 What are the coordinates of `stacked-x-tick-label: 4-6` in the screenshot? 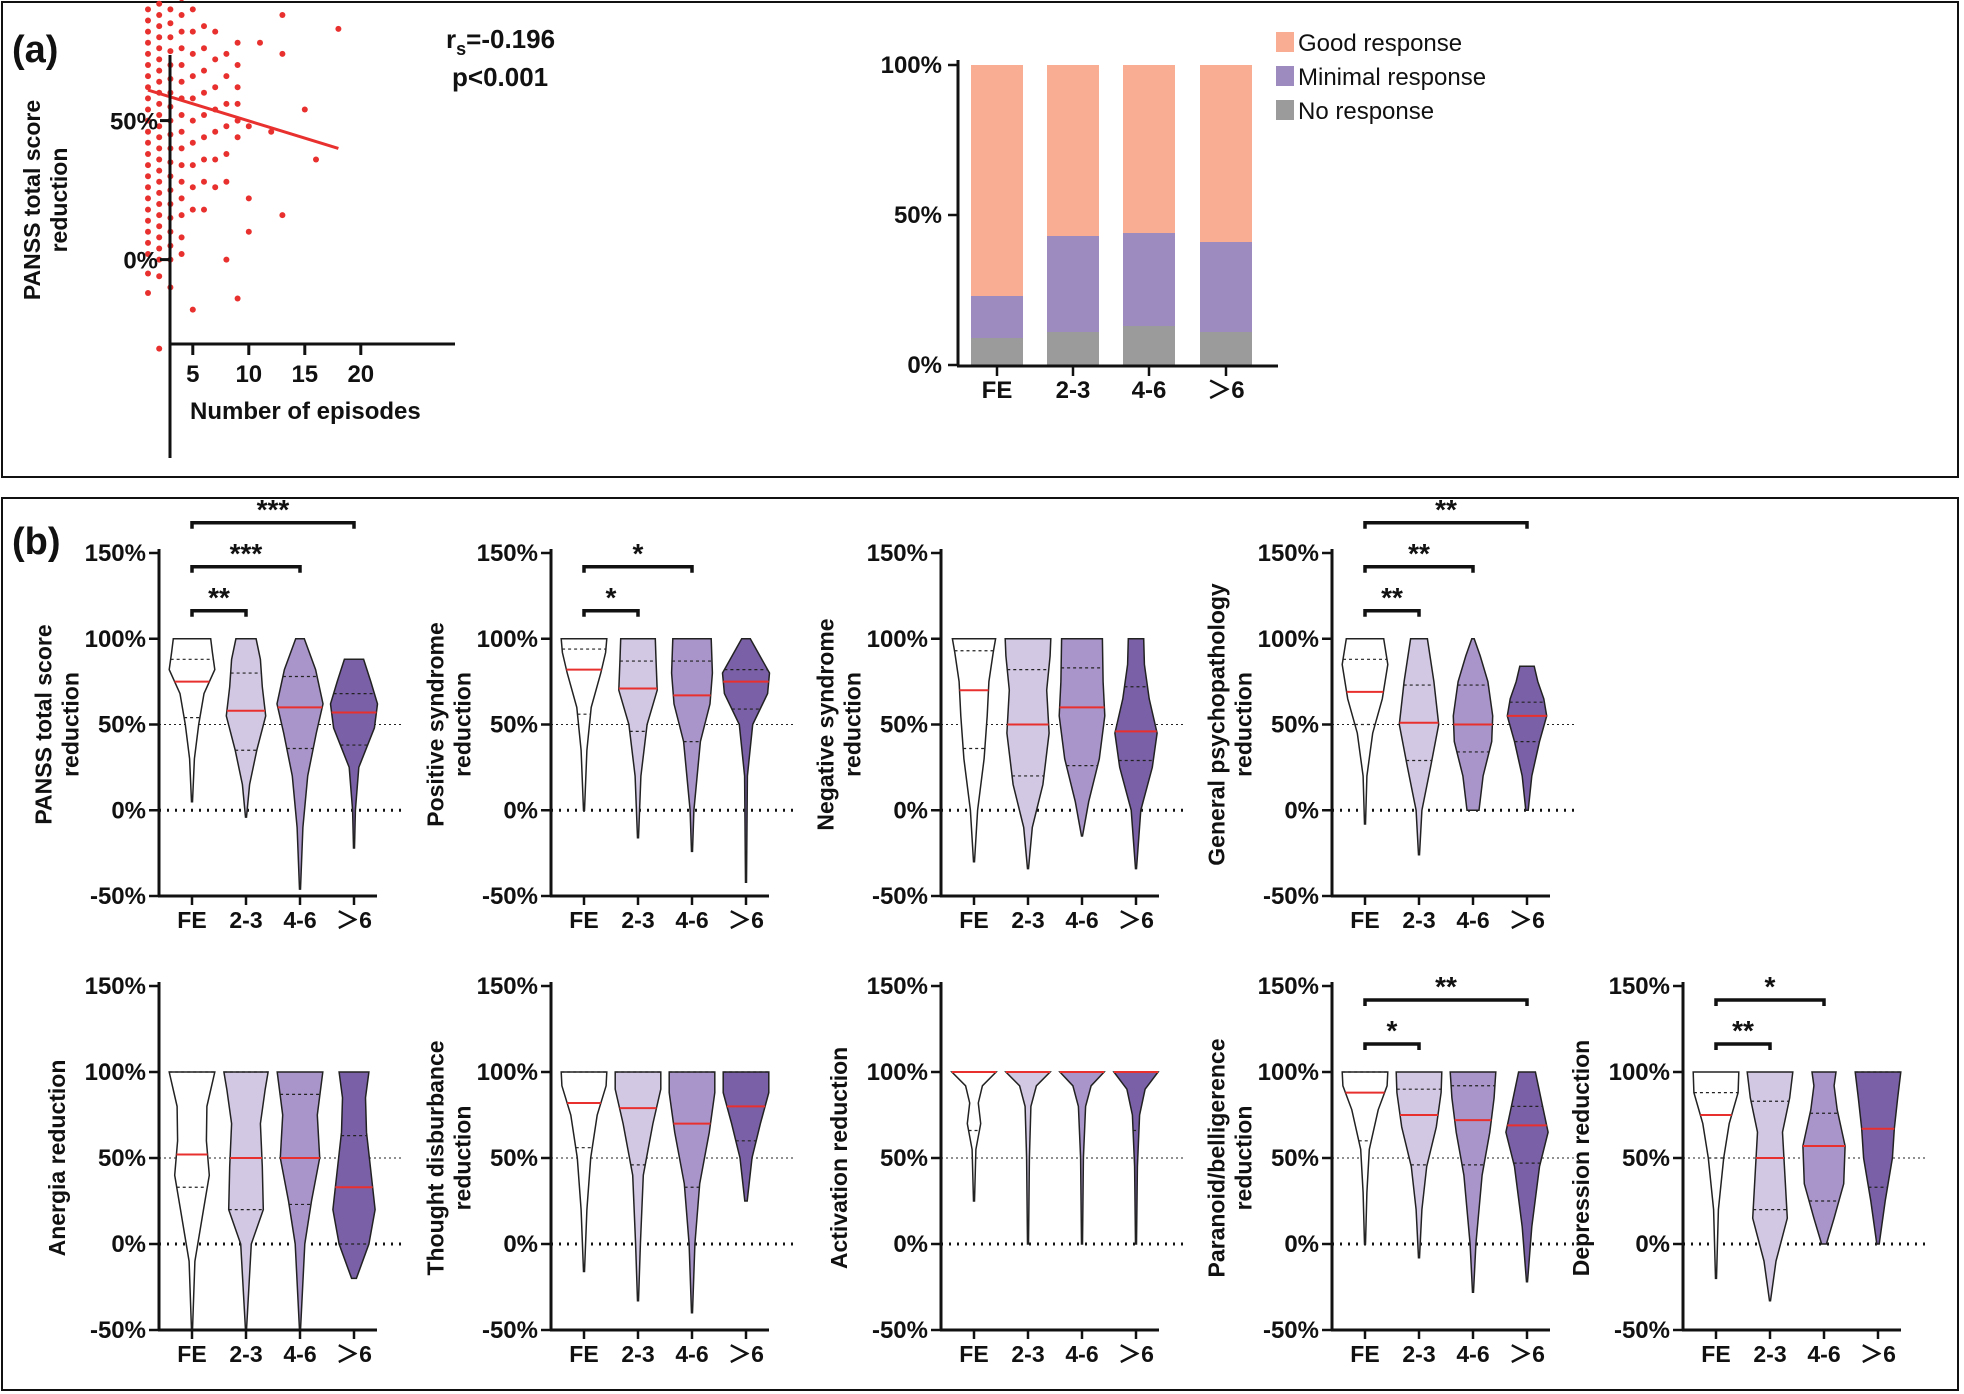 It's located at (1149, 390).